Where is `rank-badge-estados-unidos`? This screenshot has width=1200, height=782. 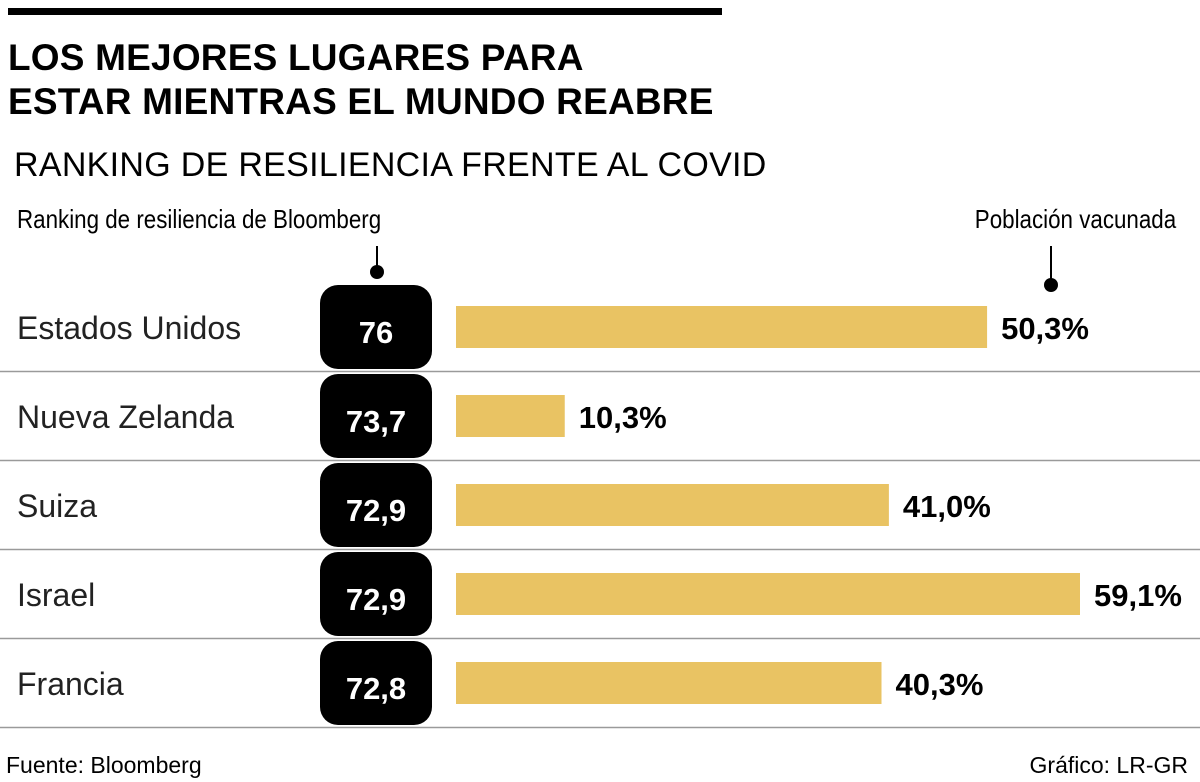
rank-badge-estados-unidos is located at coordinates (376, 327).